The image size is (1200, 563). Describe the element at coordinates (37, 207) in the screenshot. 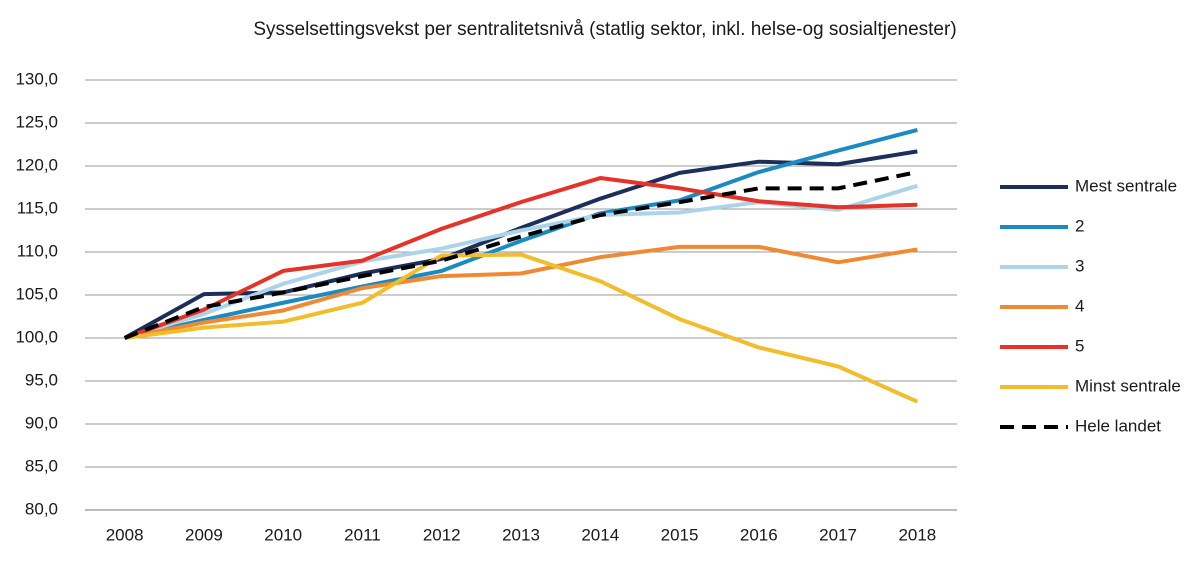

I see `y-tick-label: 115,0` at that location.